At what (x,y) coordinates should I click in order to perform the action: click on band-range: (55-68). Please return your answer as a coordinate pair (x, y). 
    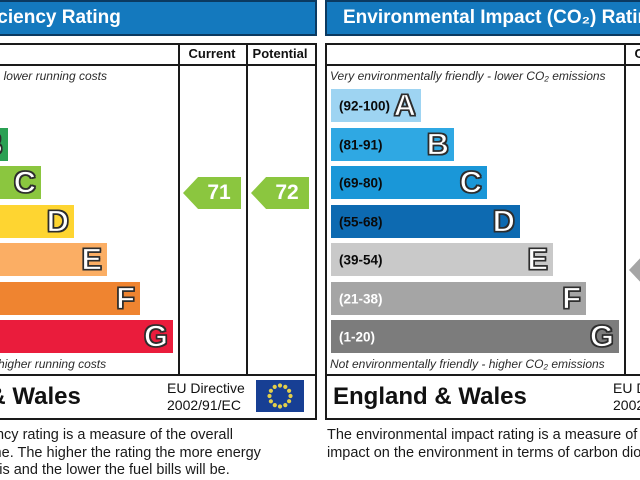
    Looking at the image, I should click on (361, 221).